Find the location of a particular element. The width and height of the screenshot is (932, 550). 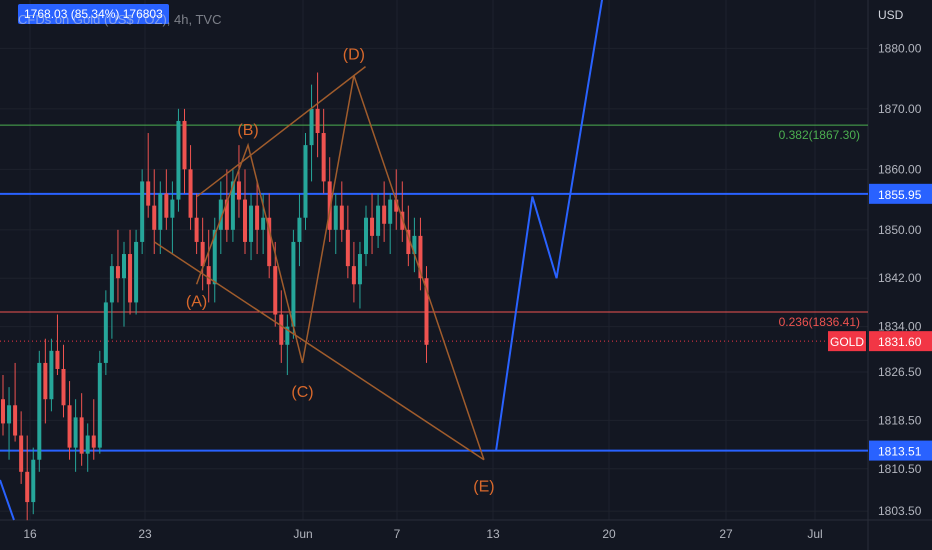

price-tick: 1860.00 is located at coordinates (900, 169).